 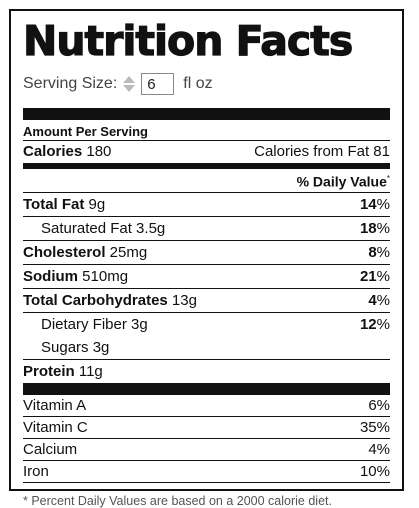 What do you see at coordinates (206, 205) in the screenshot?
I see `nutrient-row: Total Fat 9g 14%` at bounding box center [206, 205].